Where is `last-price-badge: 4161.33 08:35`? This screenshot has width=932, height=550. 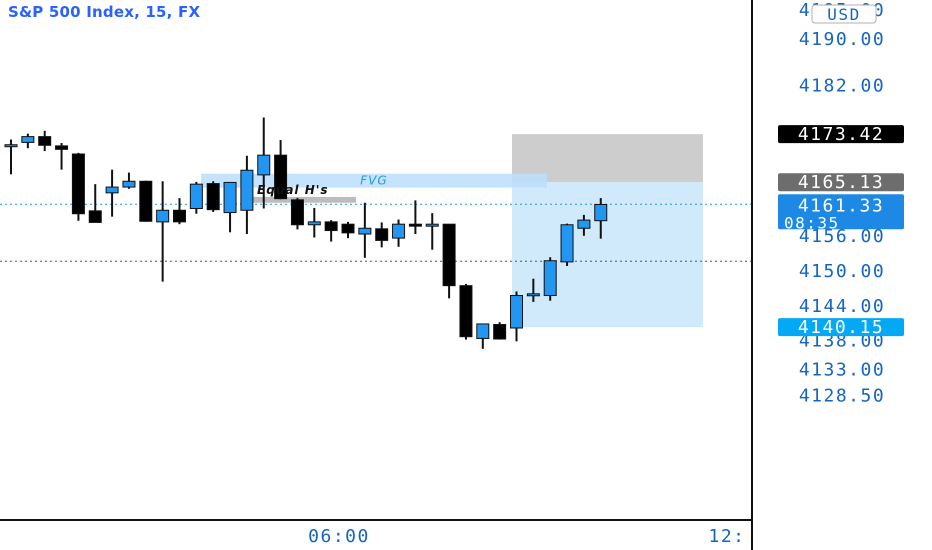
last-price-badge: 4161.33 08:35 is located at coordinates (841, 213).